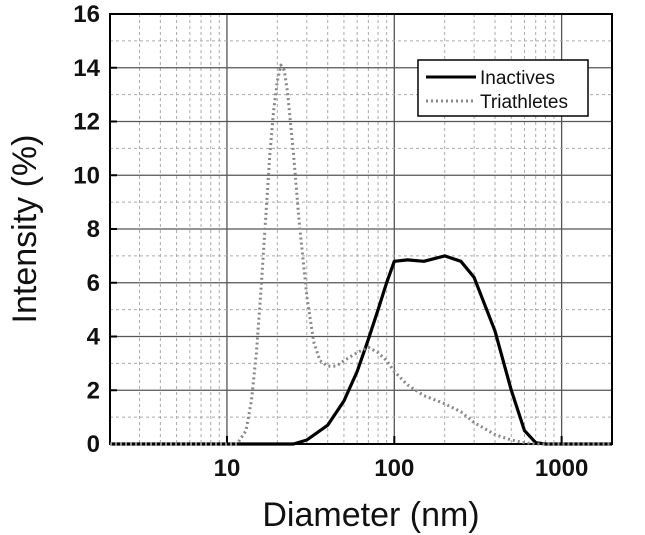 The width and height of the screenshot is (645, 535). I want to click on legend-box, so click(503, 88).